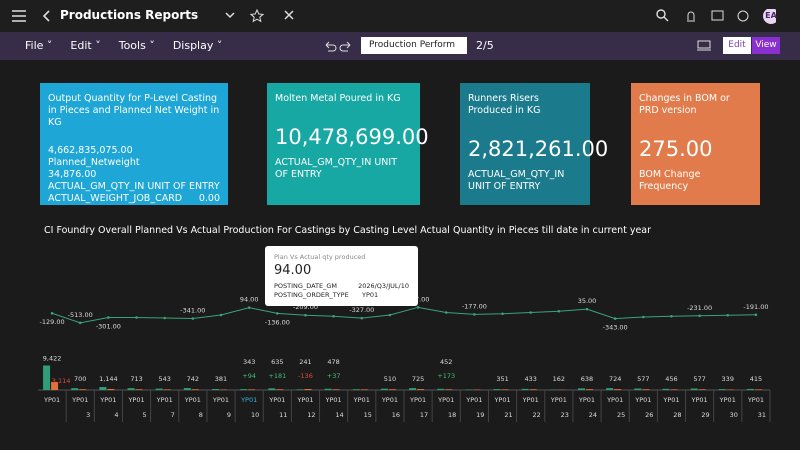 This screenshot has width=800, height=450. What do you see at coordinates (333, 362) in the screenshot?
I see `bar-label: 478` at bounding box center [333, 362].